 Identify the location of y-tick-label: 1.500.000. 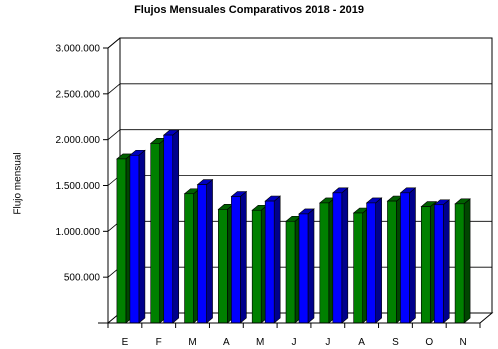
(78, 186).